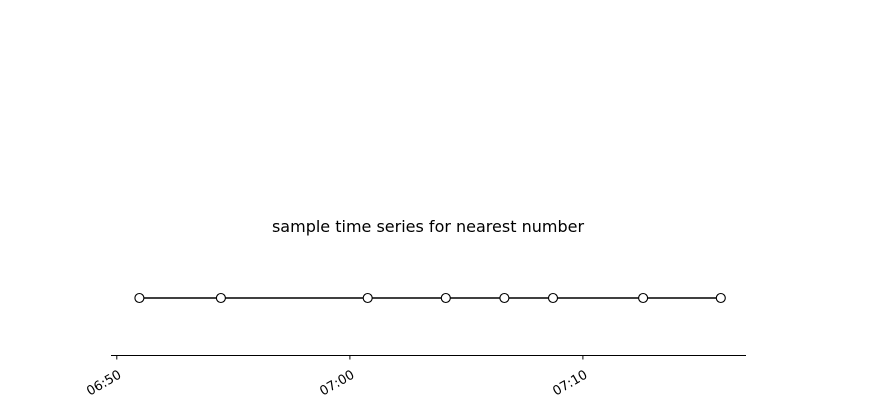  I want to click on x-tick-label: 07:00, so click(337, 384).